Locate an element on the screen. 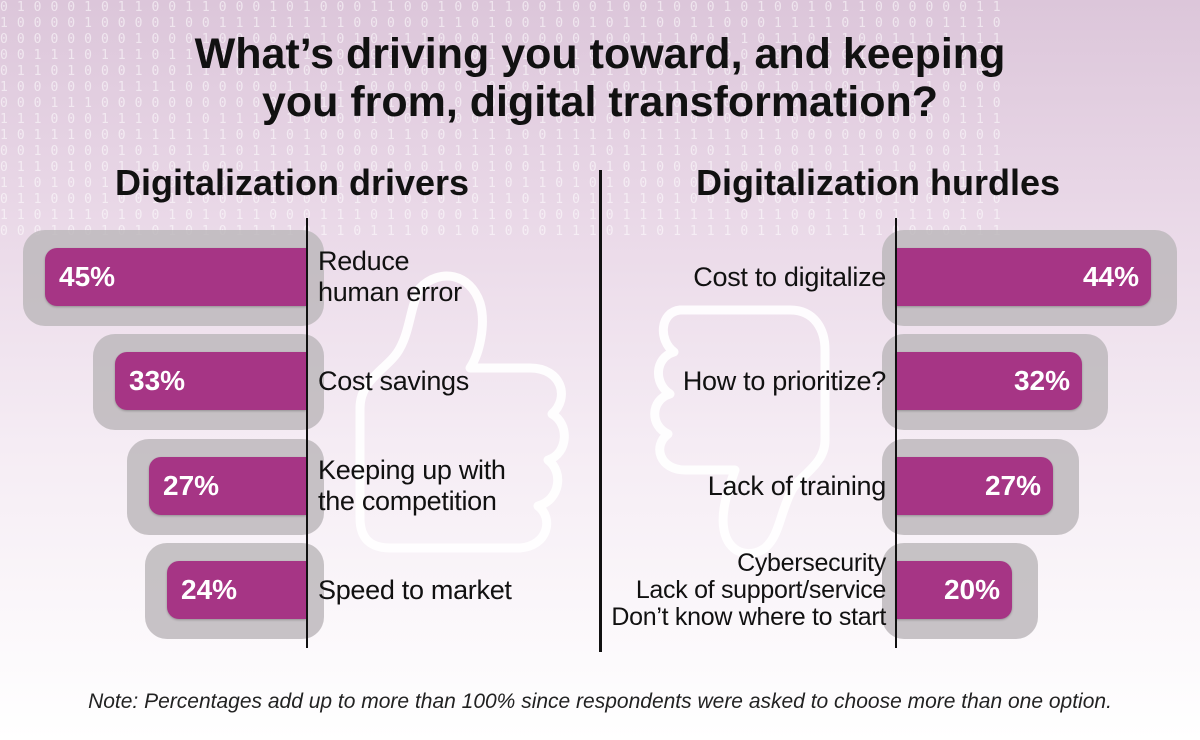 This screenshot has width=1200, height=740. driver-label: Cost savings is located at coordinates (393, 381).